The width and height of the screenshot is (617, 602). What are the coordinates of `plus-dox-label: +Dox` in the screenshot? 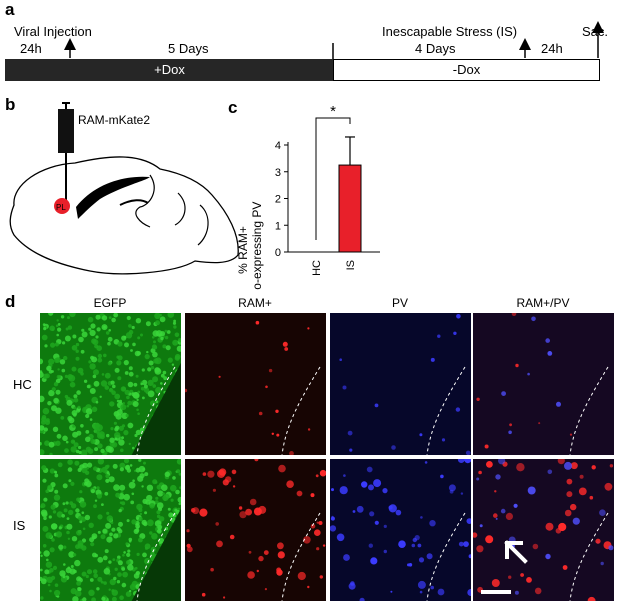 It's located at (169, 69).